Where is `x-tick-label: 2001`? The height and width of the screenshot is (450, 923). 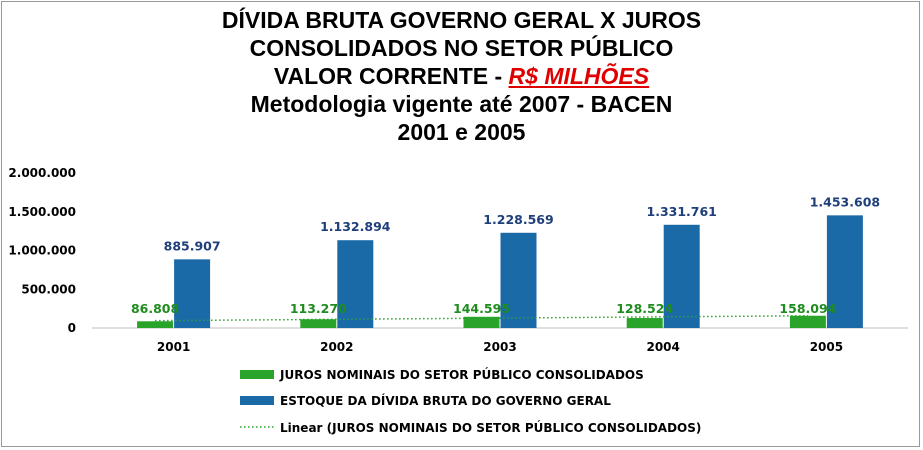 x-tick-label: 2001 is located at coordinates (173, 347).